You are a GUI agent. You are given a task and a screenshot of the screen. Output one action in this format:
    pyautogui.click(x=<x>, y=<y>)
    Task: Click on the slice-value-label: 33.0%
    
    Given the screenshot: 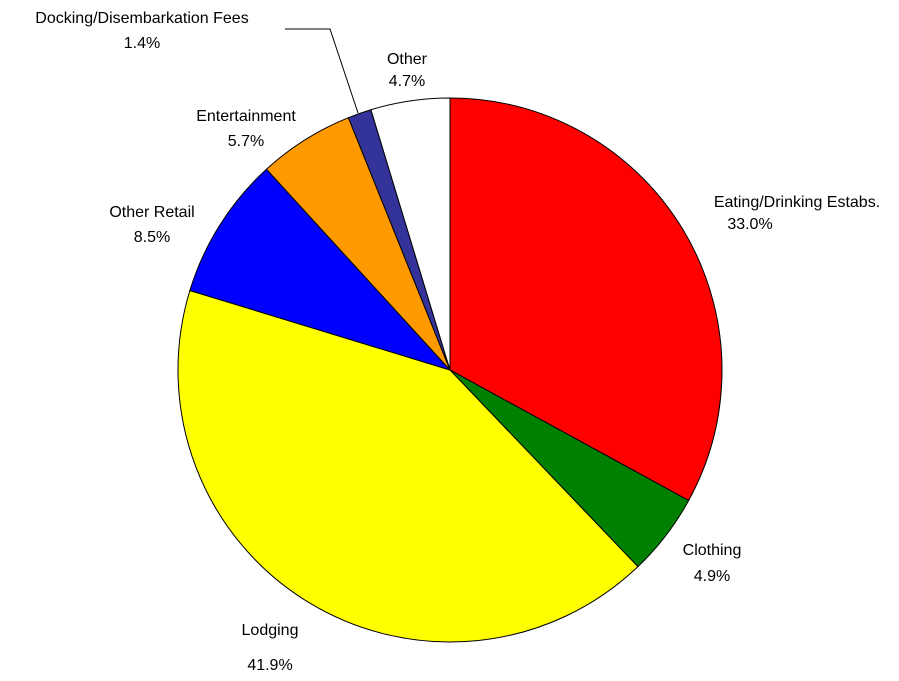 What is the action you would take?
    pyautogui.click(x=749, y=224)
    